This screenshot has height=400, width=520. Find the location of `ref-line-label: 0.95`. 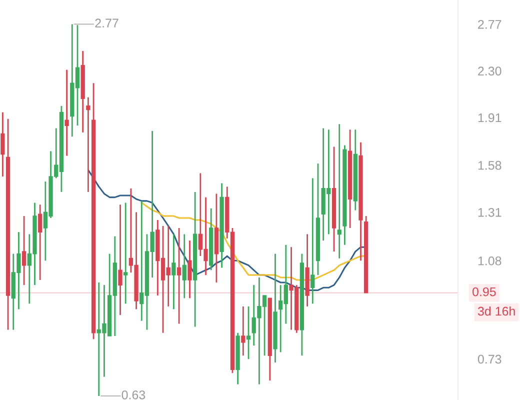

ref-line-label: 0.95 is located at coordinates (484, 291).